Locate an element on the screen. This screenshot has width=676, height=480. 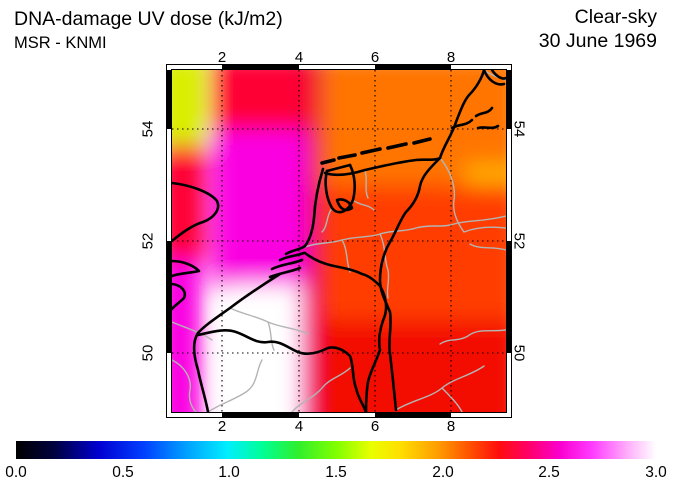
lat-tick-right-54: 54 is located at coordinates (519, 129).